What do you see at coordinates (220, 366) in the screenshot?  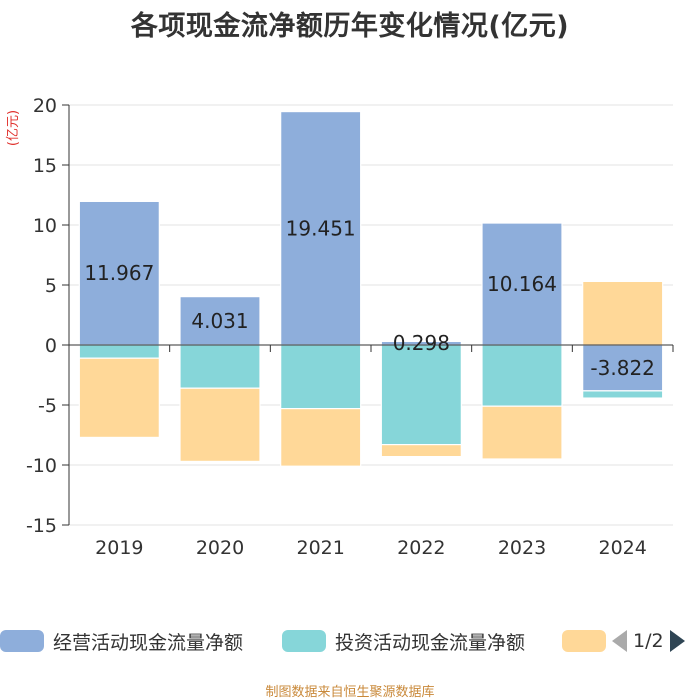 I see `bar-1-2020` at bounding box center [220, 366].